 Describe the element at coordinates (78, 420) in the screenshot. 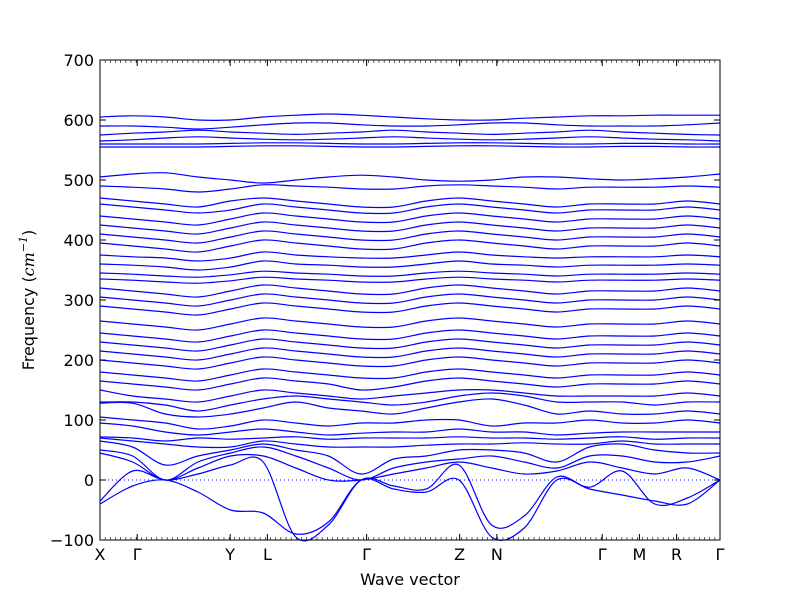

I see `y-tick-label: 100` at that location.